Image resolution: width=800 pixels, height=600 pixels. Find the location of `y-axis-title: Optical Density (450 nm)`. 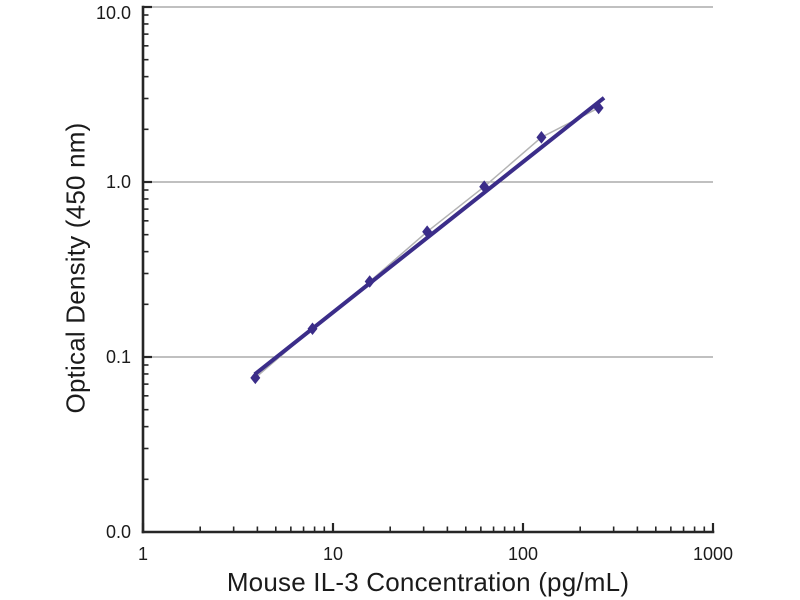

y-axis-title: Optical Density (450 nm) is located at coordinates (75, 268).